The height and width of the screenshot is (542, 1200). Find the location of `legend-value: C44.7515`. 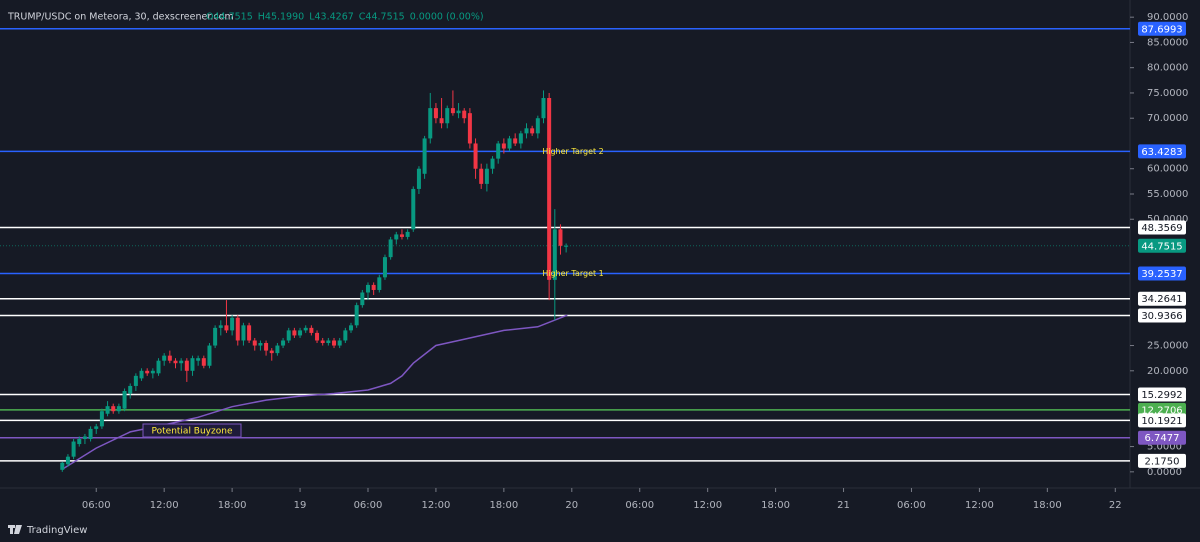

legend-value: C44.7515 is located at coordinates (382, 17).